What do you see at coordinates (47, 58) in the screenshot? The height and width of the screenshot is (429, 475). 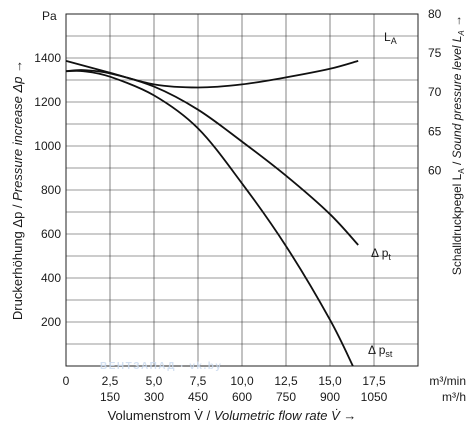 I see `left-tick-label: 1400` at bounding box center [47, 58].